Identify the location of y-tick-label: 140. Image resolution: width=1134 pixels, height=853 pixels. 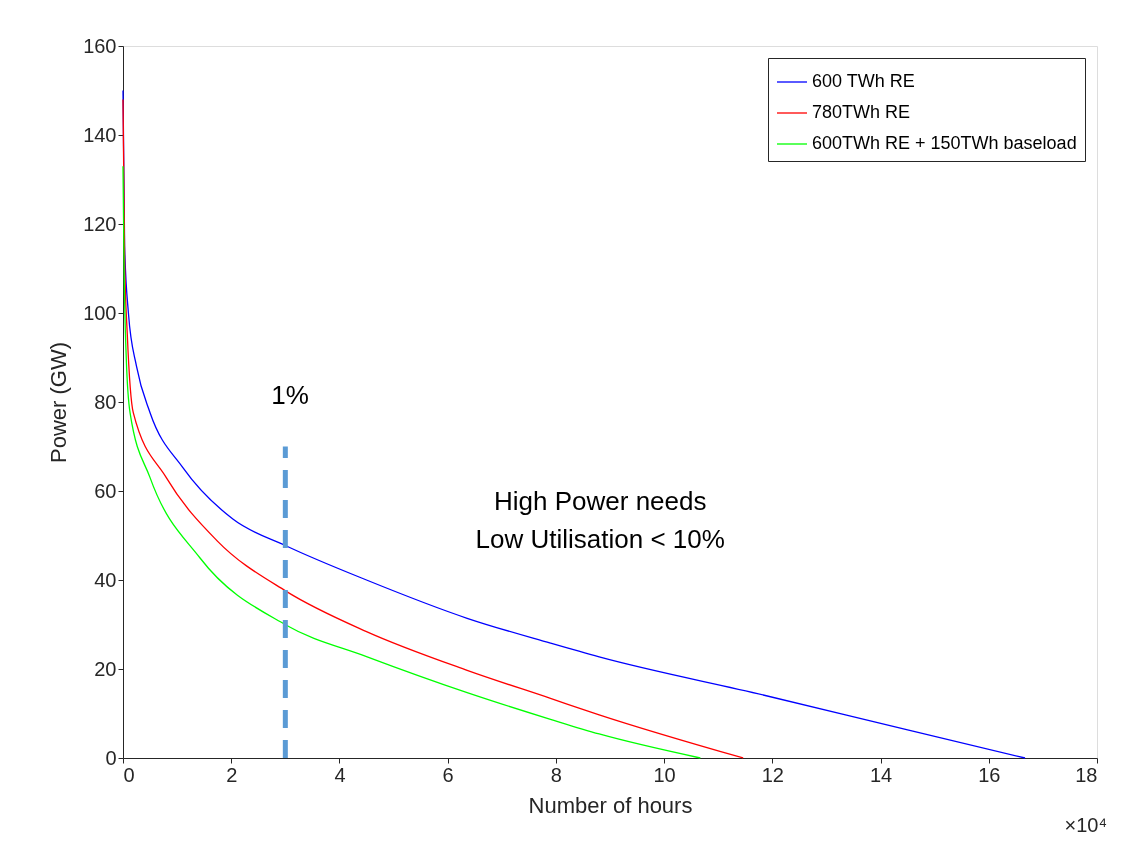
(100, 134).